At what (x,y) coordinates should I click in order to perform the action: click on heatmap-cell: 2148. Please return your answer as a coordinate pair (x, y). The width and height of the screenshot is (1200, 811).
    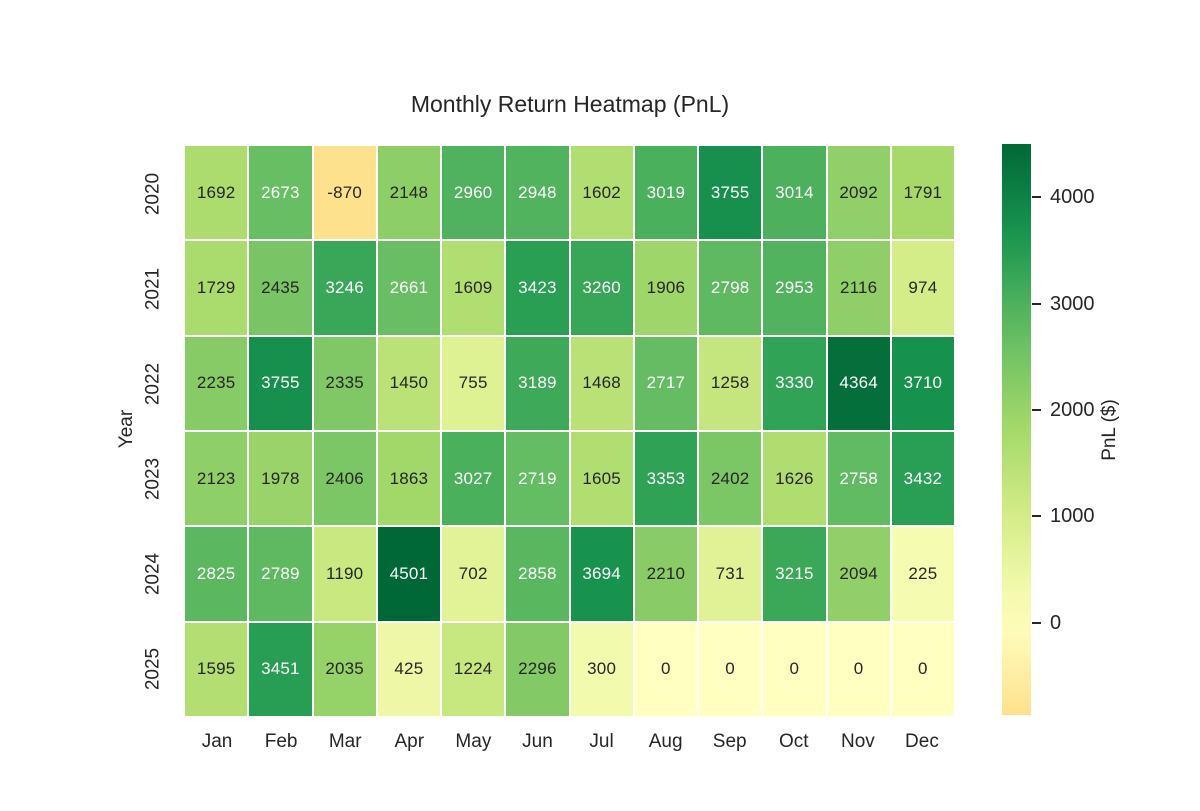
    Looking at the image, I should click on (408, 193).